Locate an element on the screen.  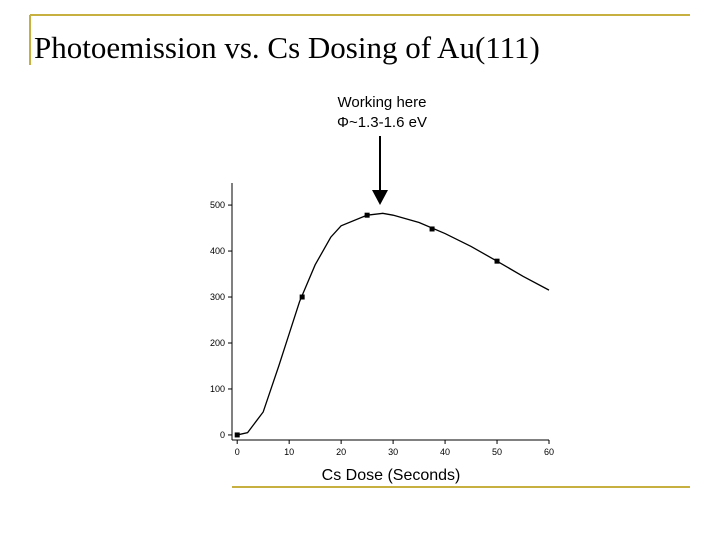
x-tick-label: 30 is located at coordinates (393, 452).